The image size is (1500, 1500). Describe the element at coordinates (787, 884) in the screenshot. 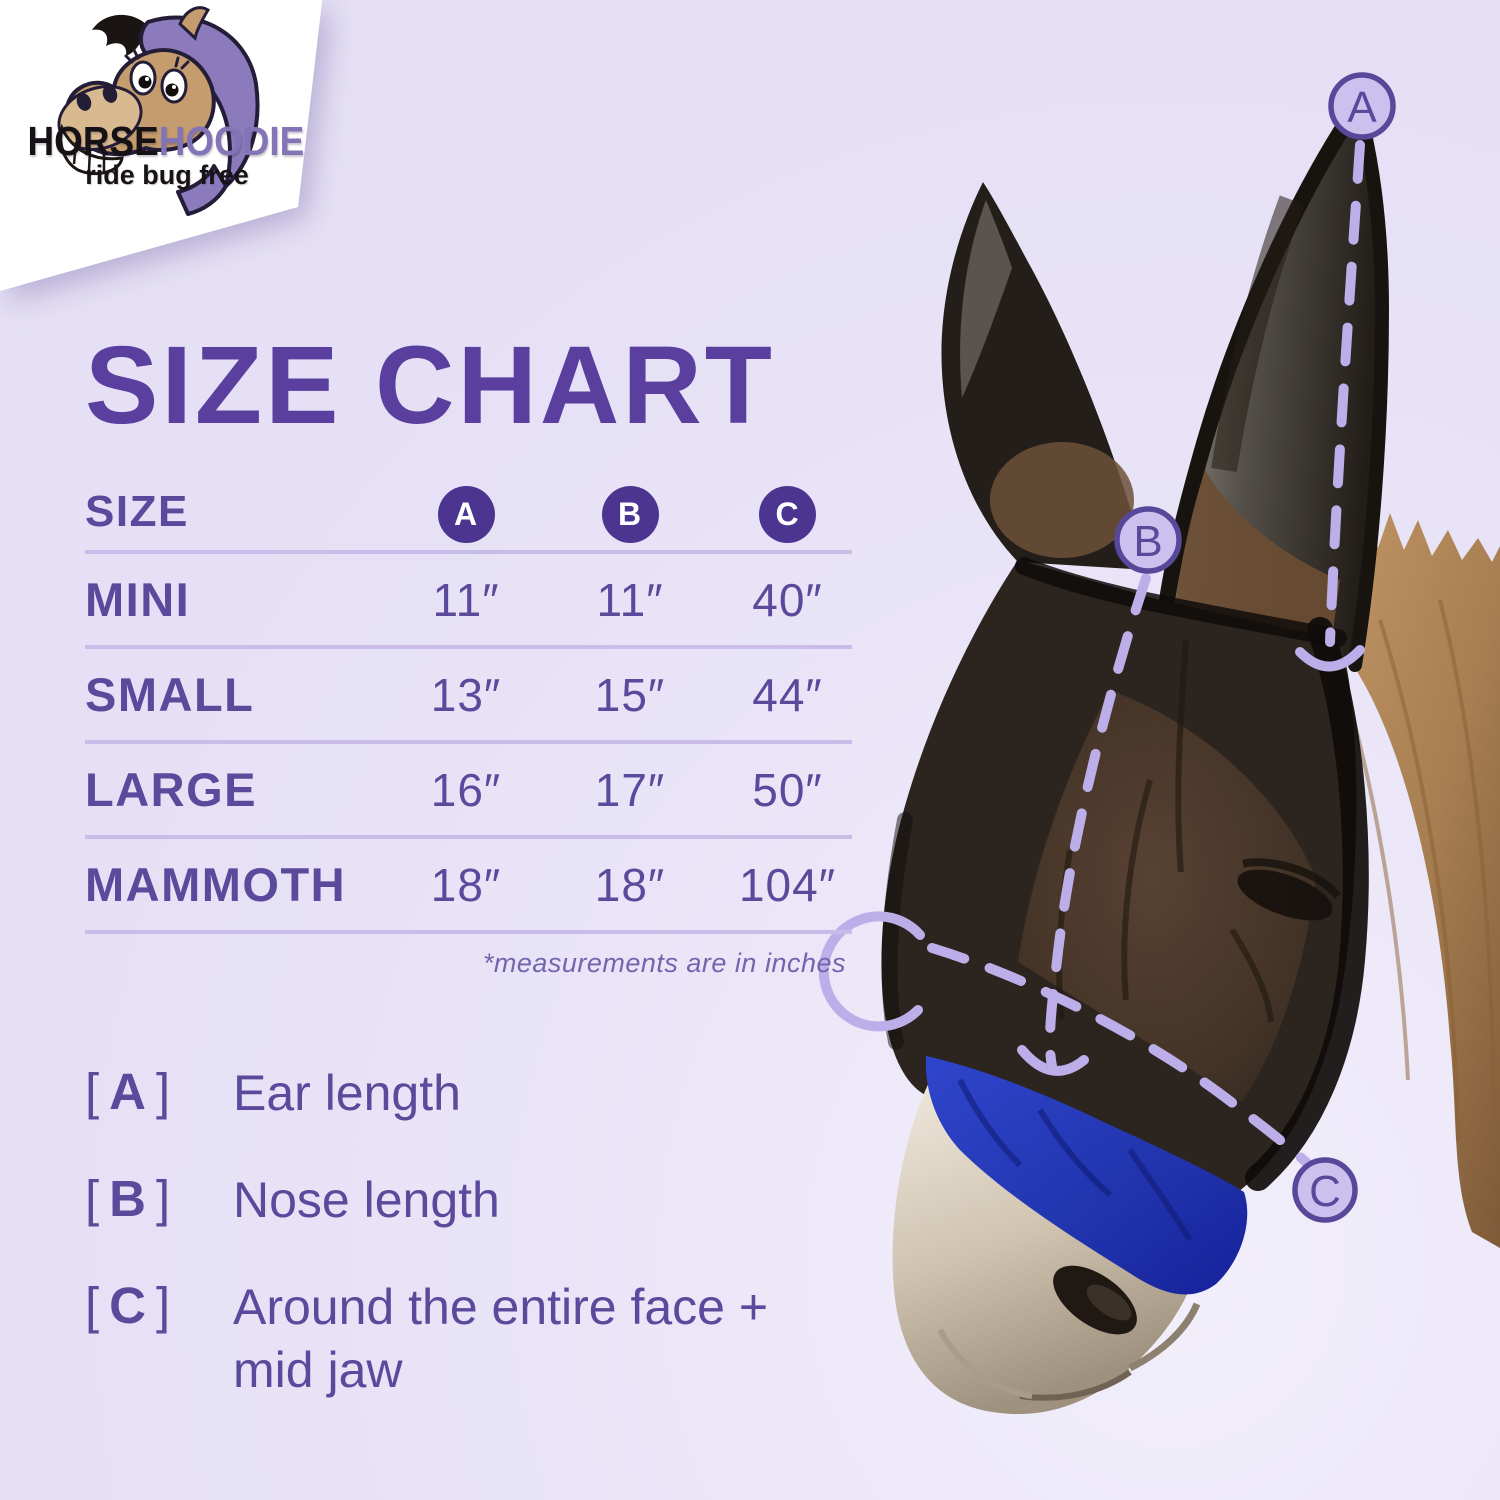

I see `row-value-c: 104″` at that location.